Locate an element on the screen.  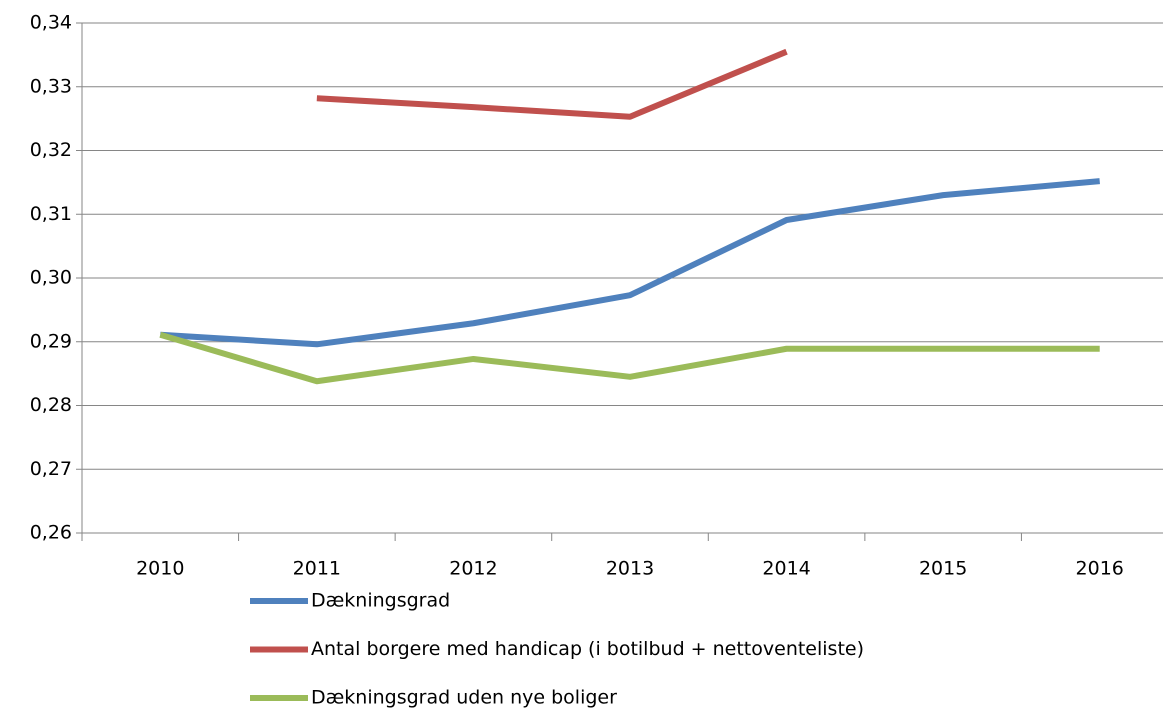
x-tick-label: 2014 is located at coordinates (786, 569).